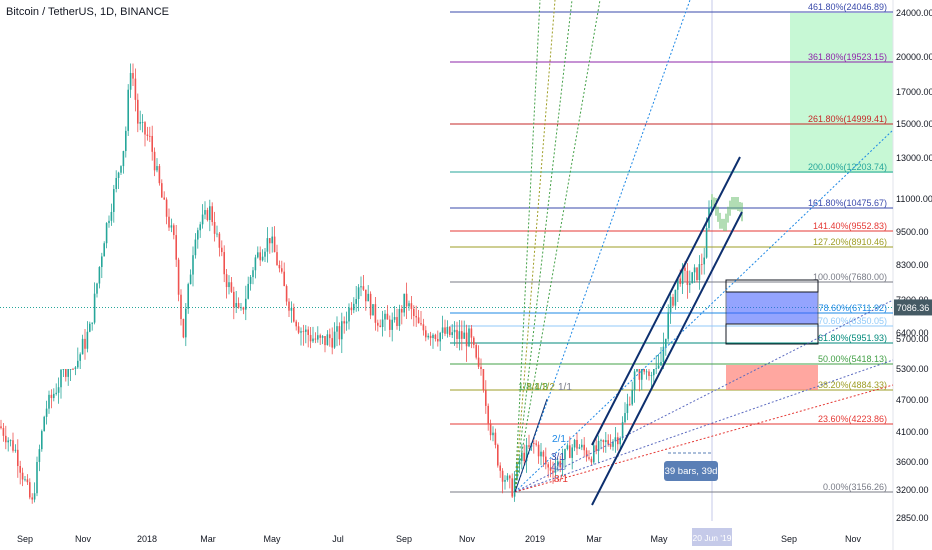 The height and width of the screenshot is (550, 932). Describe the element at coordinates (852, 338) in the screenshot. I see `fib-label: 61.80%(5951.93)` at that location.